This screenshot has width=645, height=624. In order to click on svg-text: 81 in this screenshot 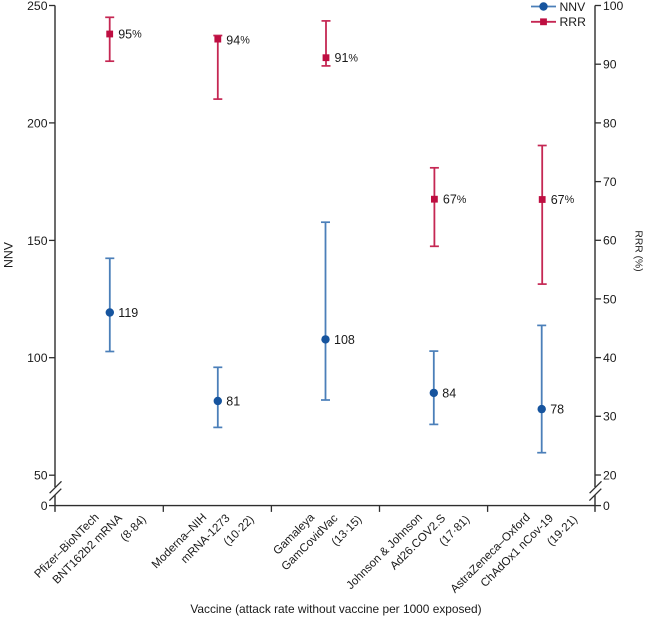, I will do `click(233, 402)`.